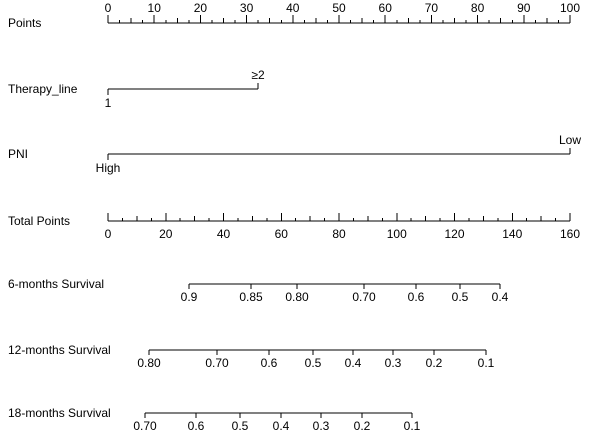  Describe the element at coordinates (282, 234) in the screenshot. I see `tick-label-total-points: 60` at that location.